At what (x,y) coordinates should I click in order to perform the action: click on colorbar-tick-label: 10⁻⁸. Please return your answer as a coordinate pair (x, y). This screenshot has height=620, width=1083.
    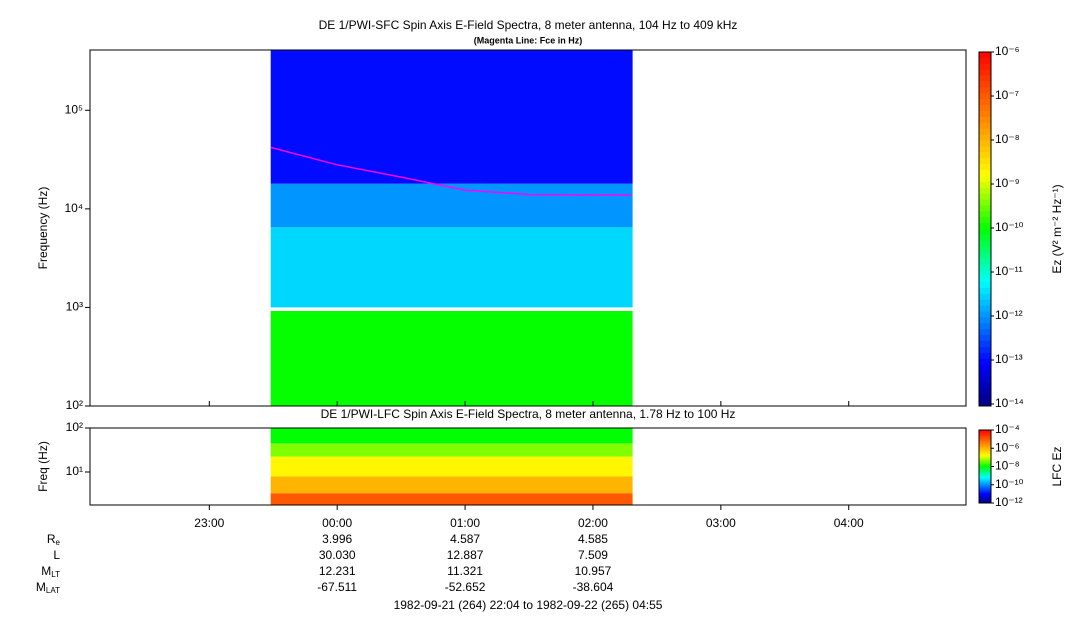
    Looking at the image, I should click on (1007, 139).